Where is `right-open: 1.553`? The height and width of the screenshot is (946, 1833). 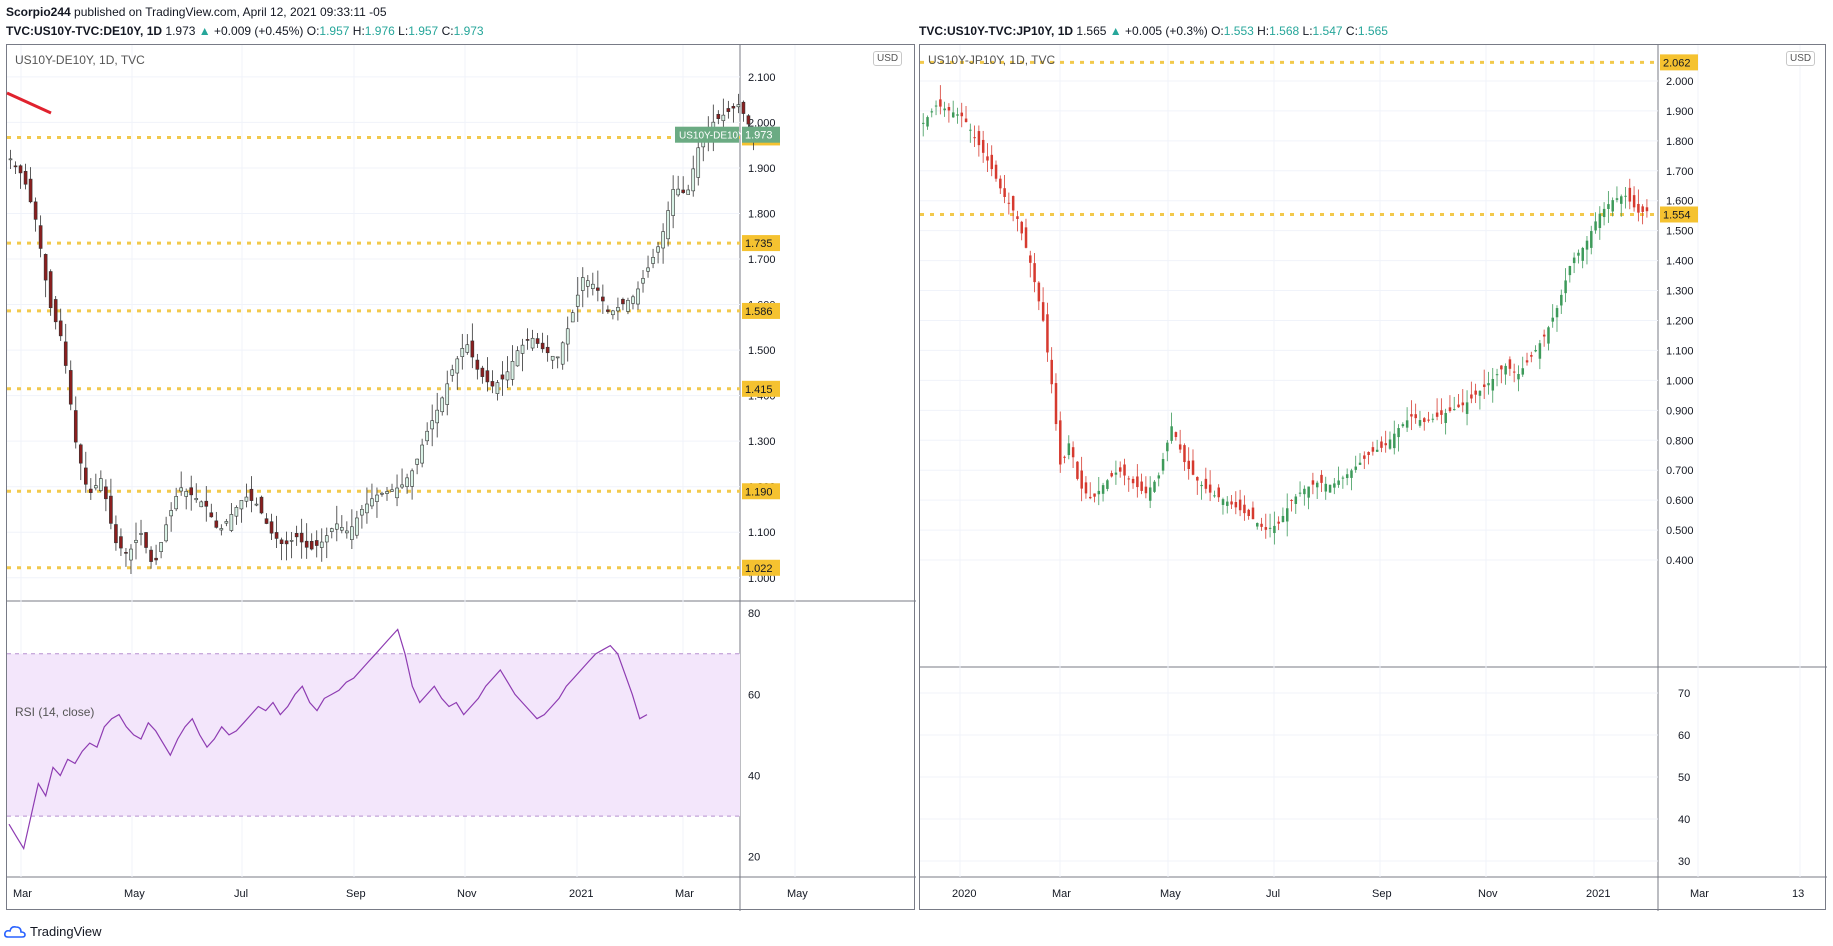 right-open: 1.553 is located at coordinates (1238, 31).